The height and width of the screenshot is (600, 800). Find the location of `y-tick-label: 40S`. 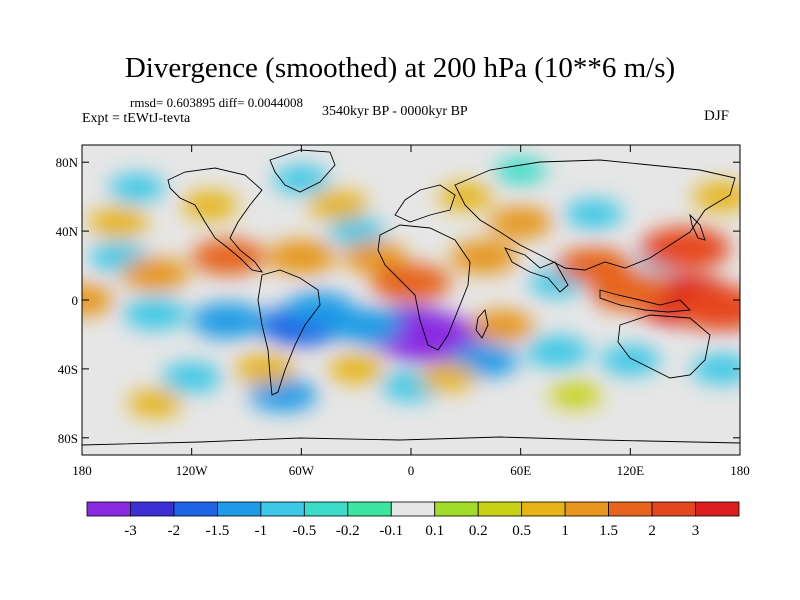

y-tick-label: 40S is located at coordinates (68, 369).